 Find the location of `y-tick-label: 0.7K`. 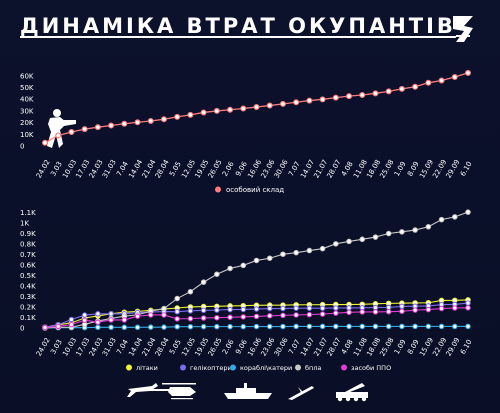

y-tick-label: 0.7K is located at coordinates (28, 255).